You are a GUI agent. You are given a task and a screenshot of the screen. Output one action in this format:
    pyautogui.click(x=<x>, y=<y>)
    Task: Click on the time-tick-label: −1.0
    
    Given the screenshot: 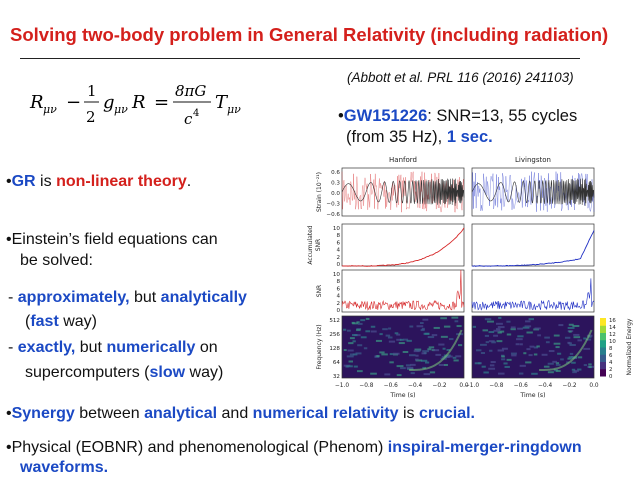 What is the action you would take?
    pyautogui.click(x=472, y=386)
    